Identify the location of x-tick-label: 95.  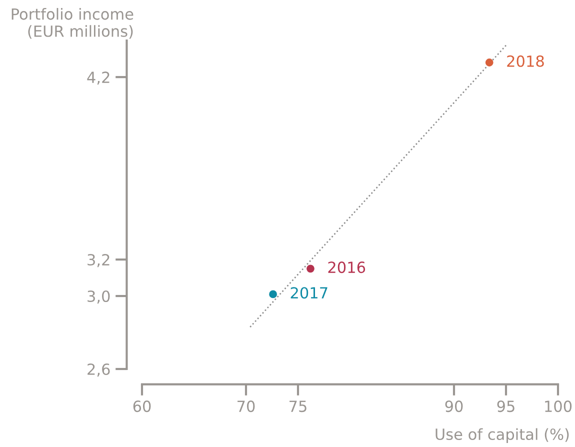
(505, 406).